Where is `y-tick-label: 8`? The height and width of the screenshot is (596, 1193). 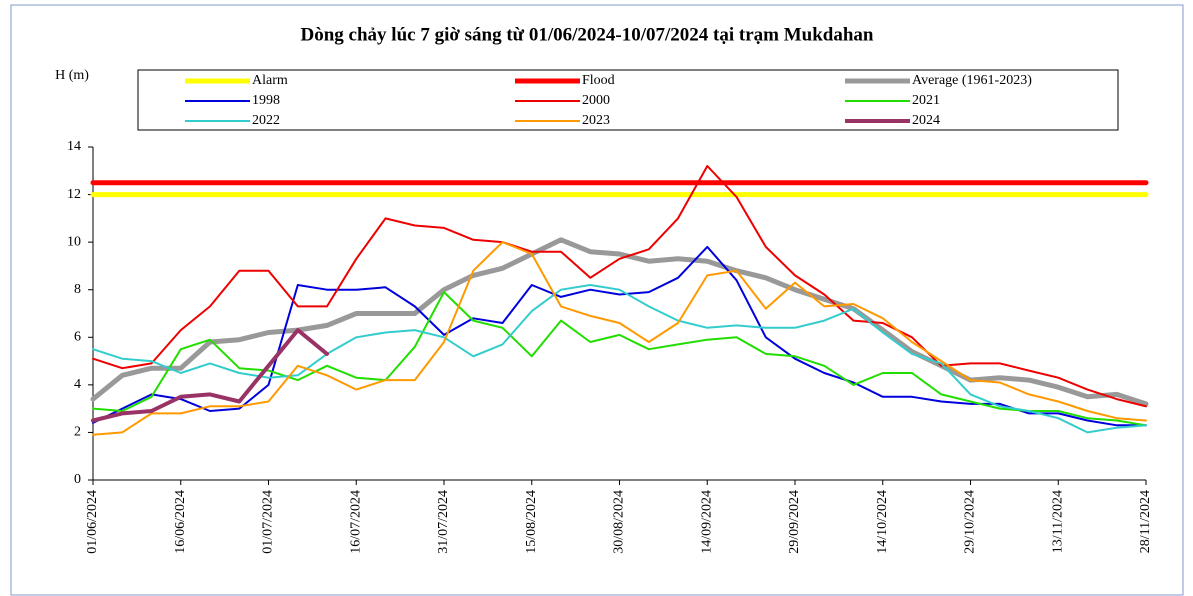 y-tick-label: 8 is located at coordinates (77, 289).